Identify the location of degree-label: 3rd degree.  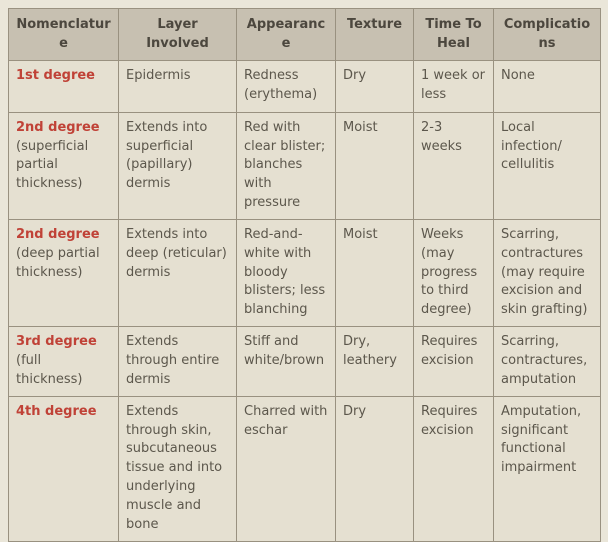
(56, 342).